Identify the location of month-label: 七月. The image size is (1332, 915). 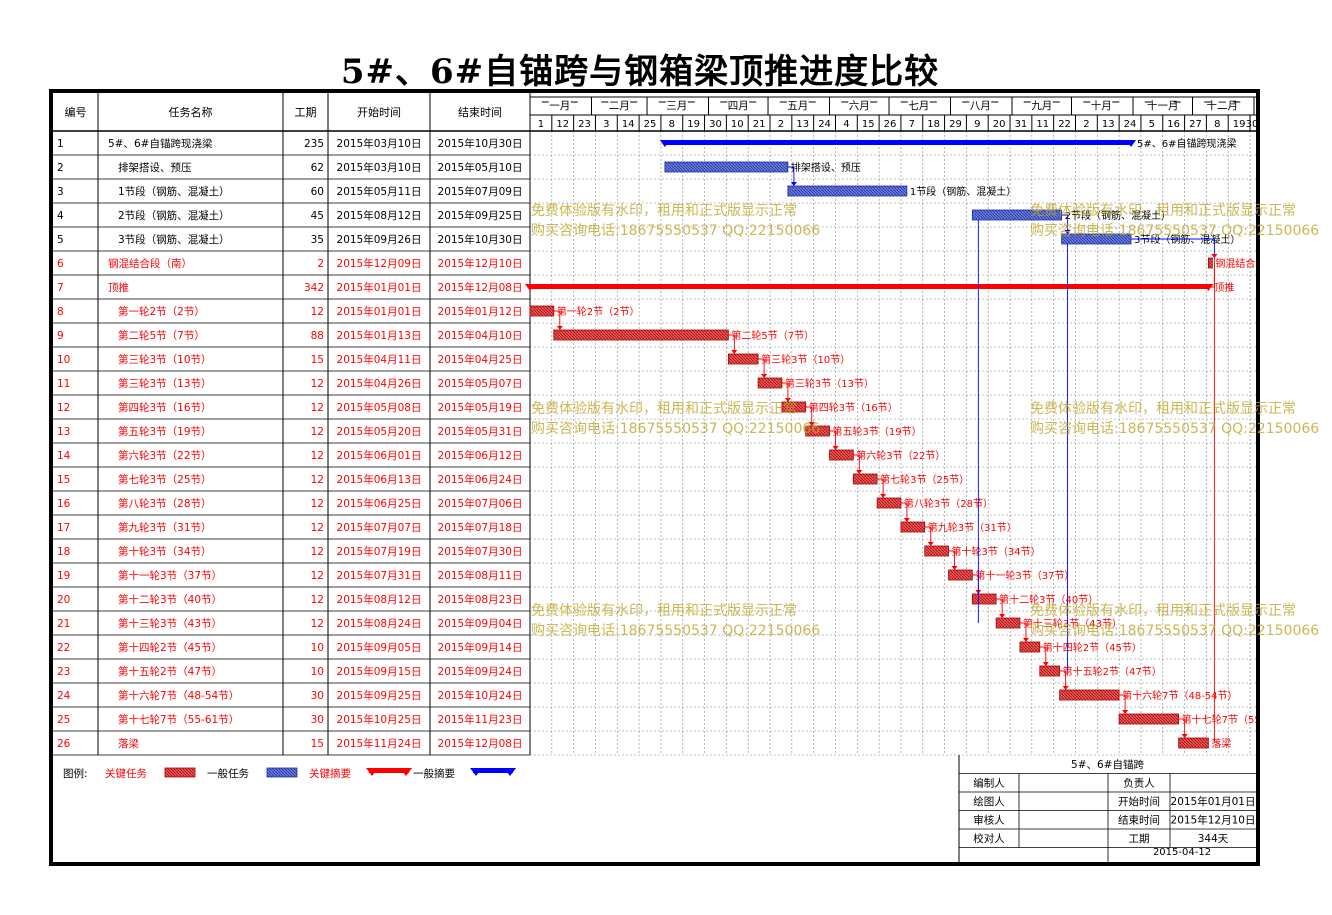
(918, 106).